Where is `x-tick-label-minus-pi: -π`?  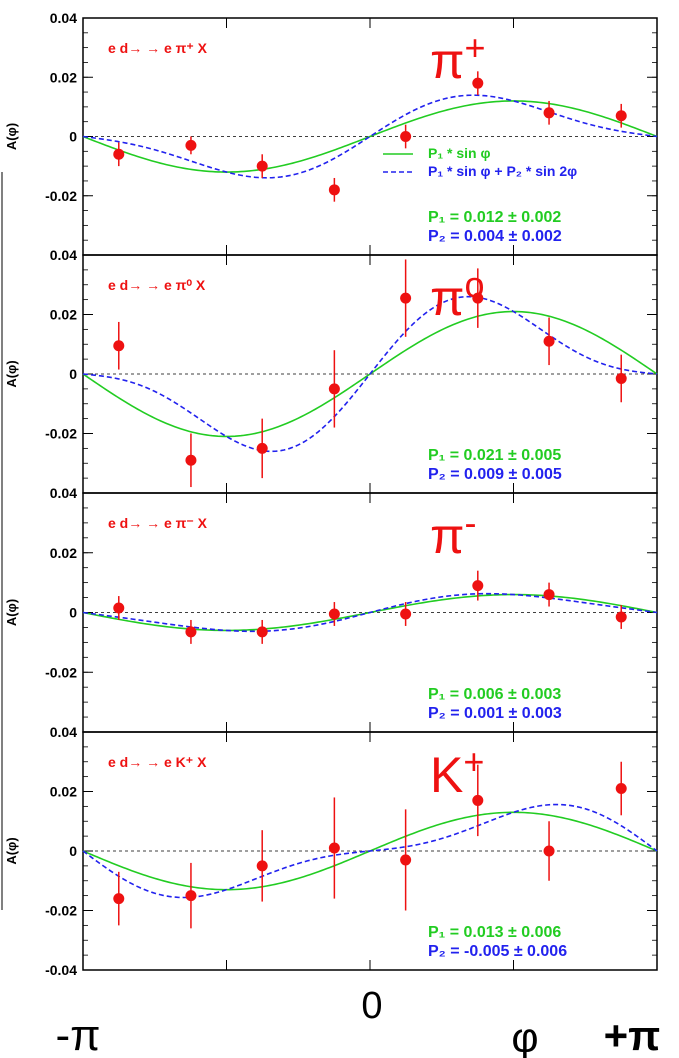
x-tick-label-minus-pi: -π is located at coordinates (77, 1034).